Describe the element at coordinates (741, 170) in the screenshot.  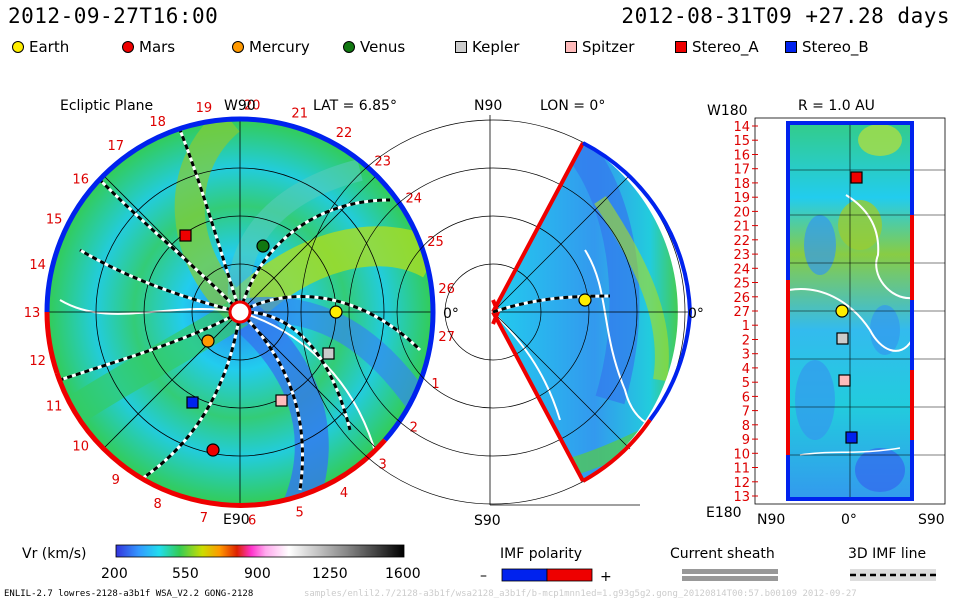
I see `shell-row-label: 17` at that location.